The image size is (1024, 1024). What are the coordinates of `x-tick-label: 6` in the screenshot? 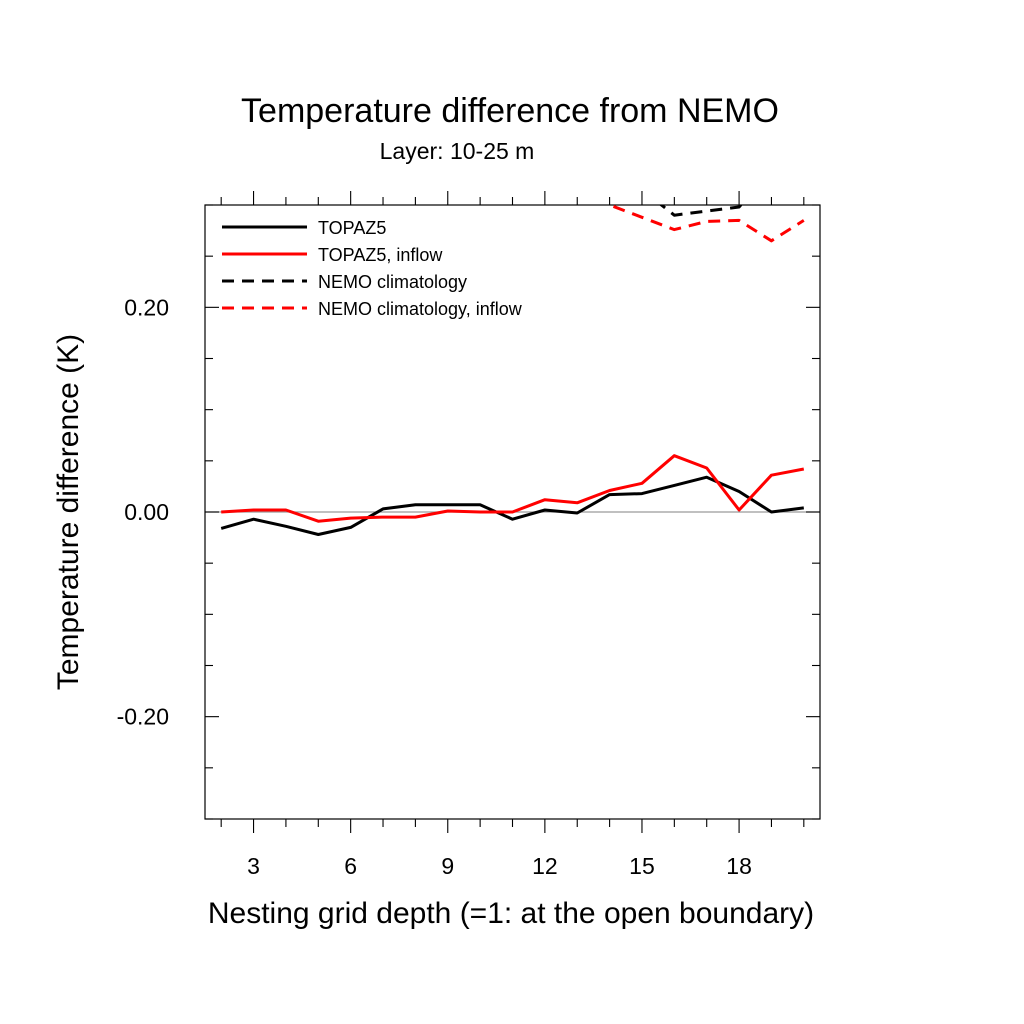 It's located at (350, 866).